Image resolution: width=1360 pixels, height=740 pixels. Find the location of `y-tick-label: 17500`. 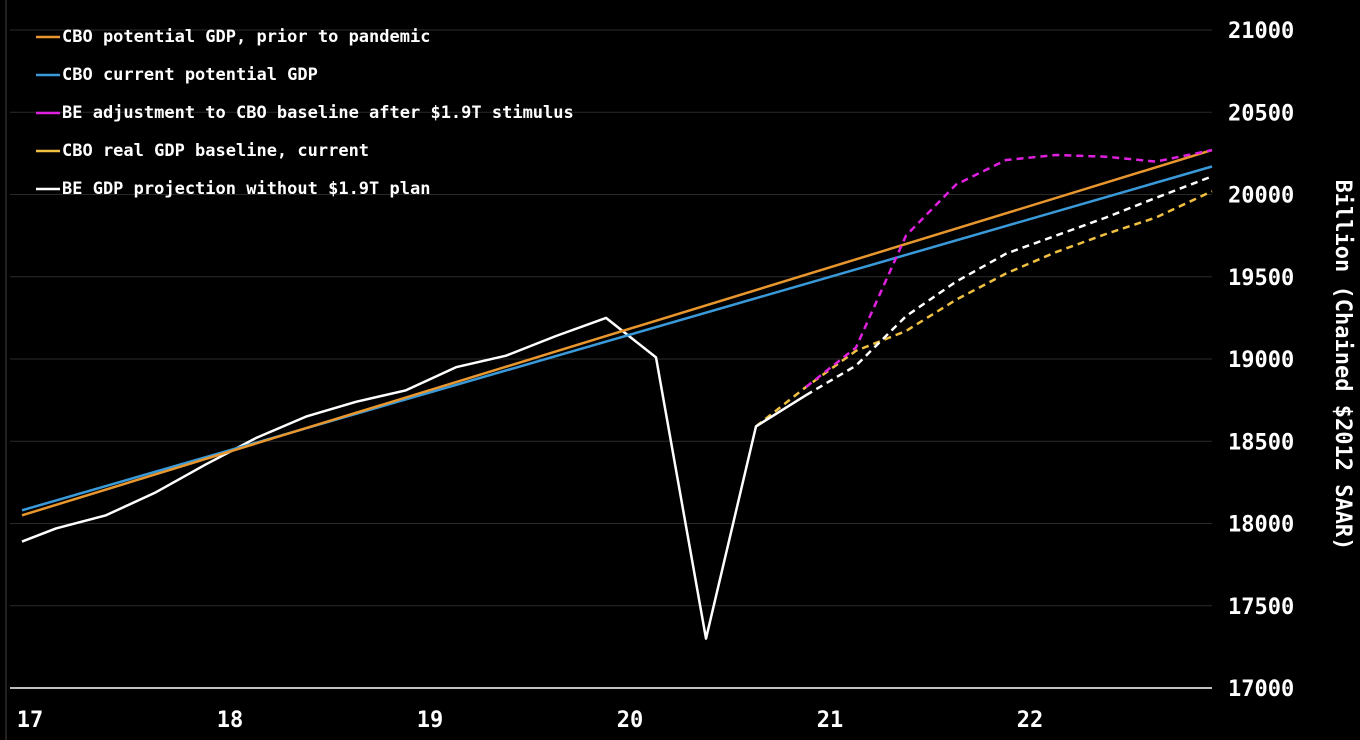

y-tick-label: 17500 is located at coordinates (1261, 607).